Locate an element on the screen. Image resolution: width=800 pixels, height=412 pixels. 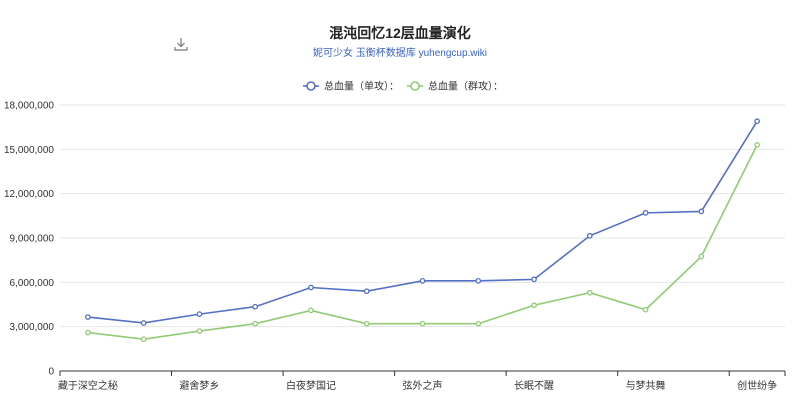
y-tick-label: 15,000,000 is located at coordinates (29, 150).